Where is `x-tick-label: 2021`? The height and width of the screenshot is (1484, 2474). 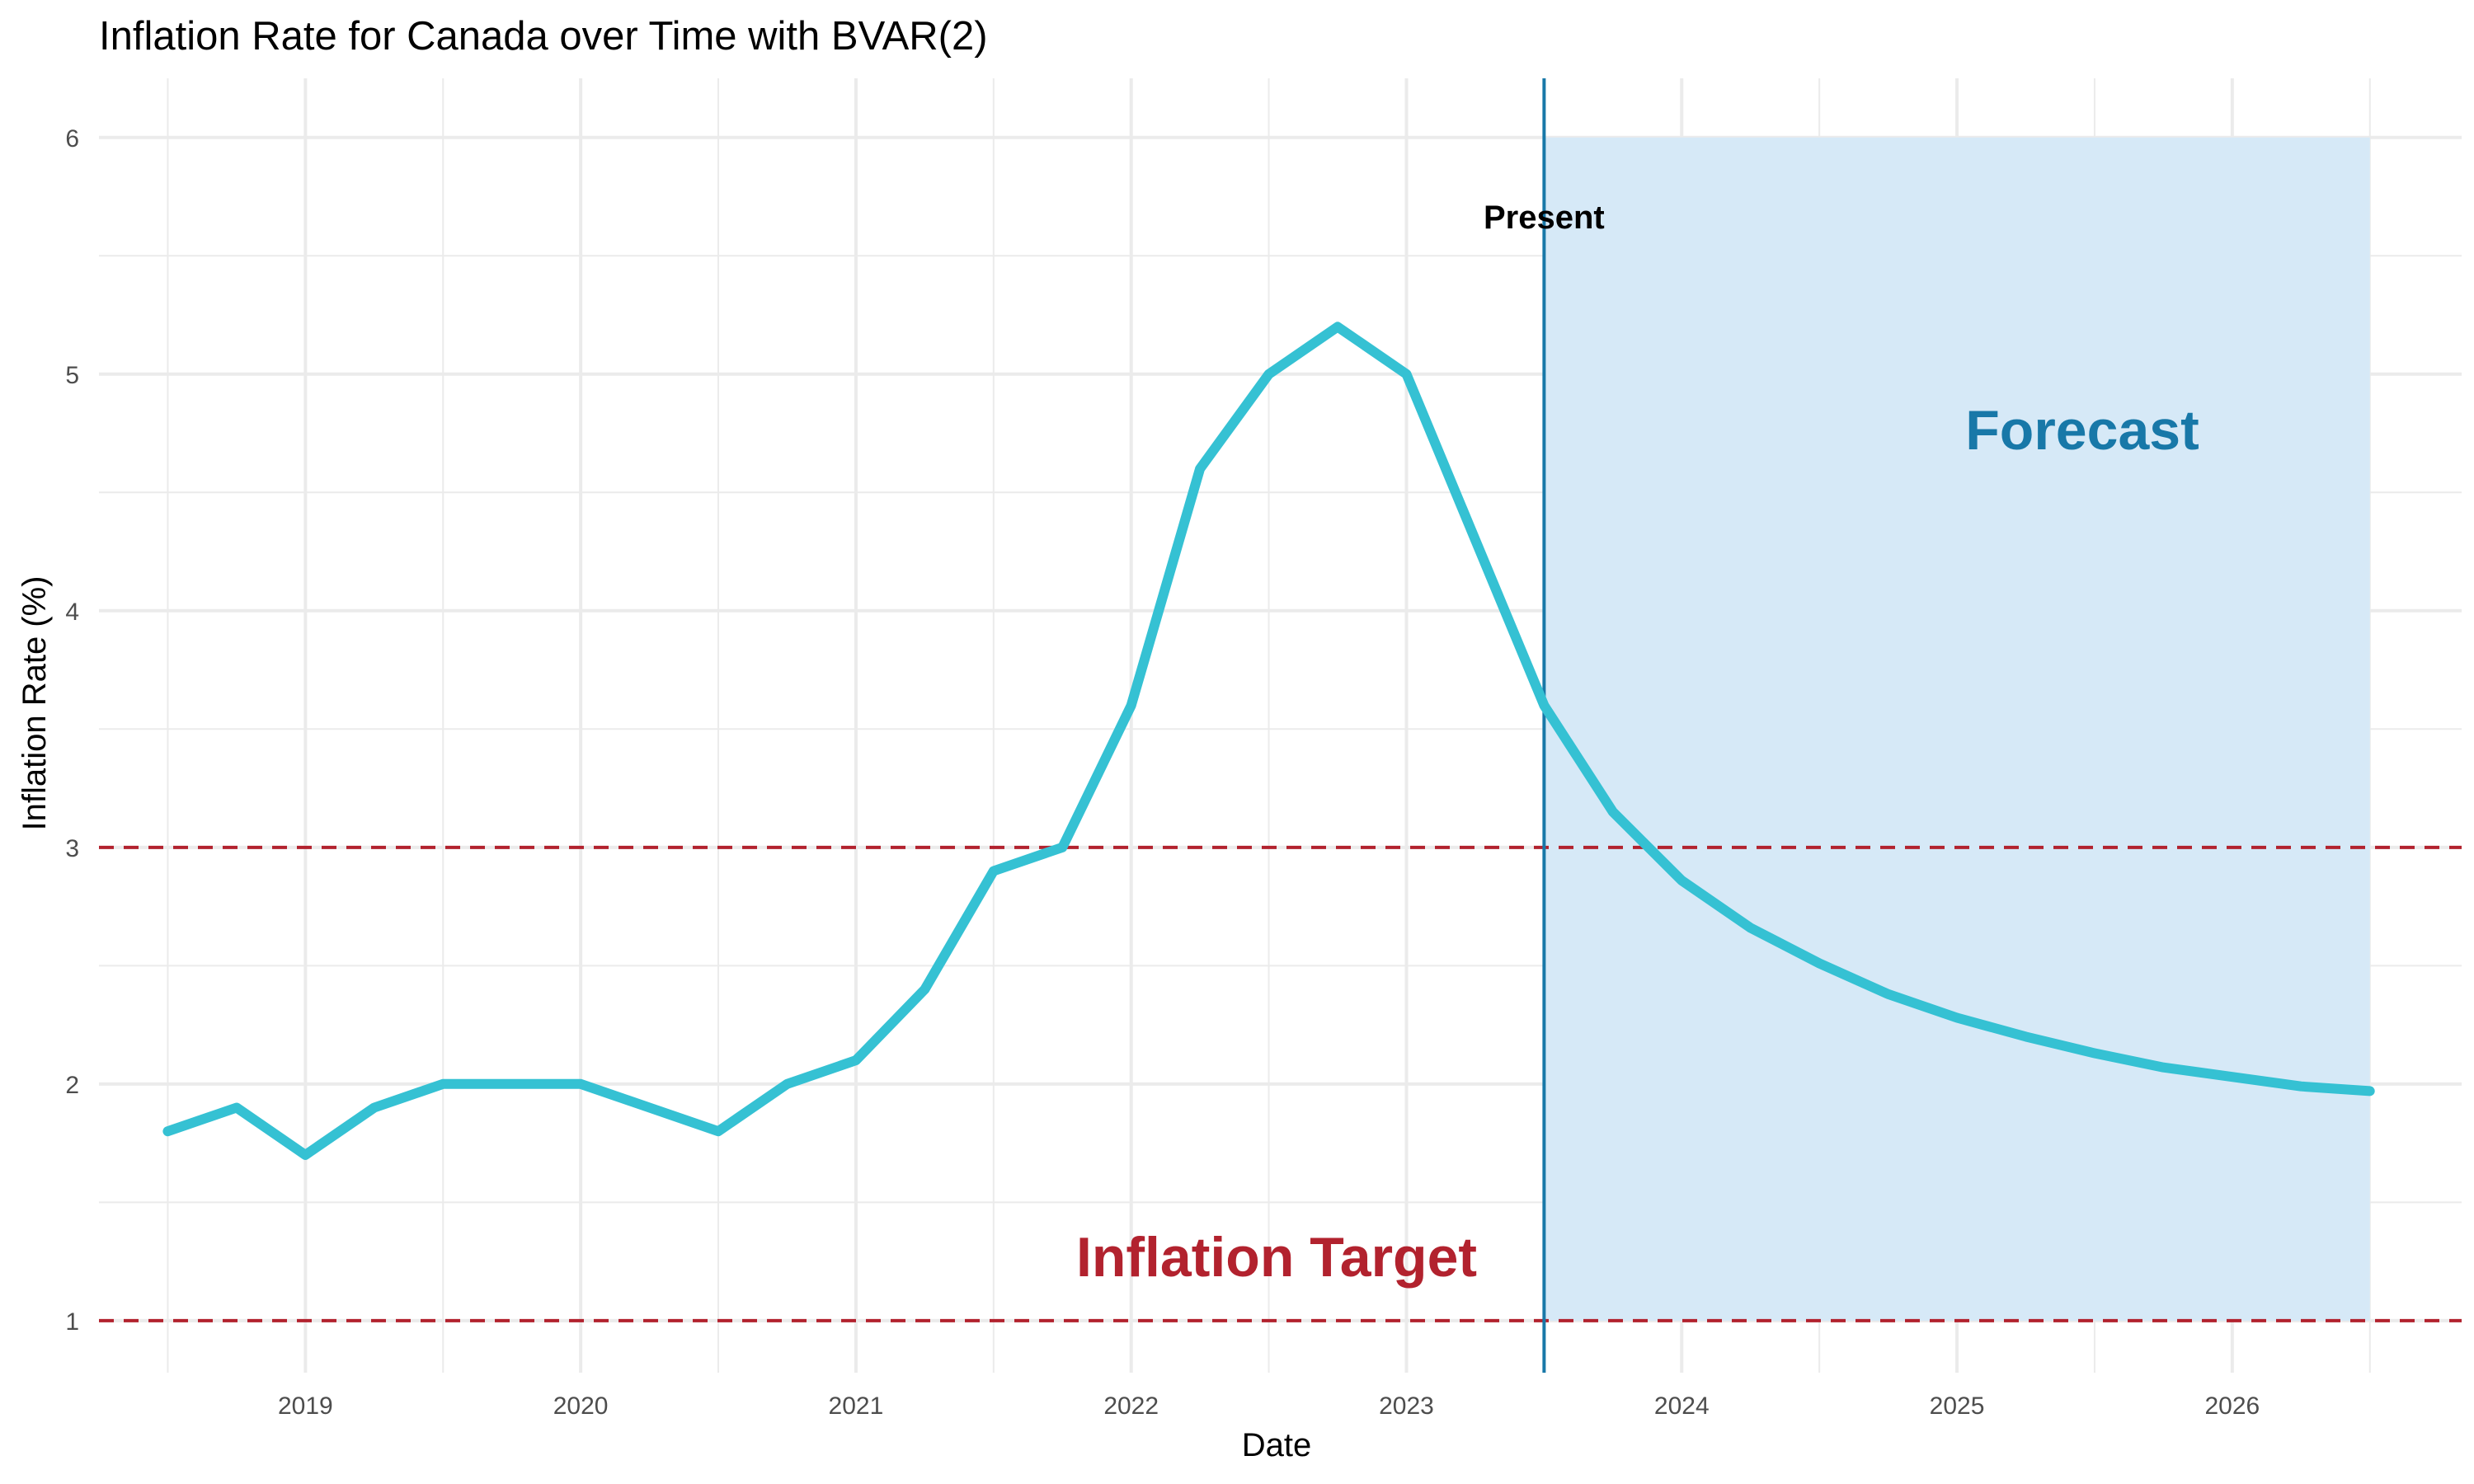
x-tick-label: 2021 is located at coordinates (856, 1406).